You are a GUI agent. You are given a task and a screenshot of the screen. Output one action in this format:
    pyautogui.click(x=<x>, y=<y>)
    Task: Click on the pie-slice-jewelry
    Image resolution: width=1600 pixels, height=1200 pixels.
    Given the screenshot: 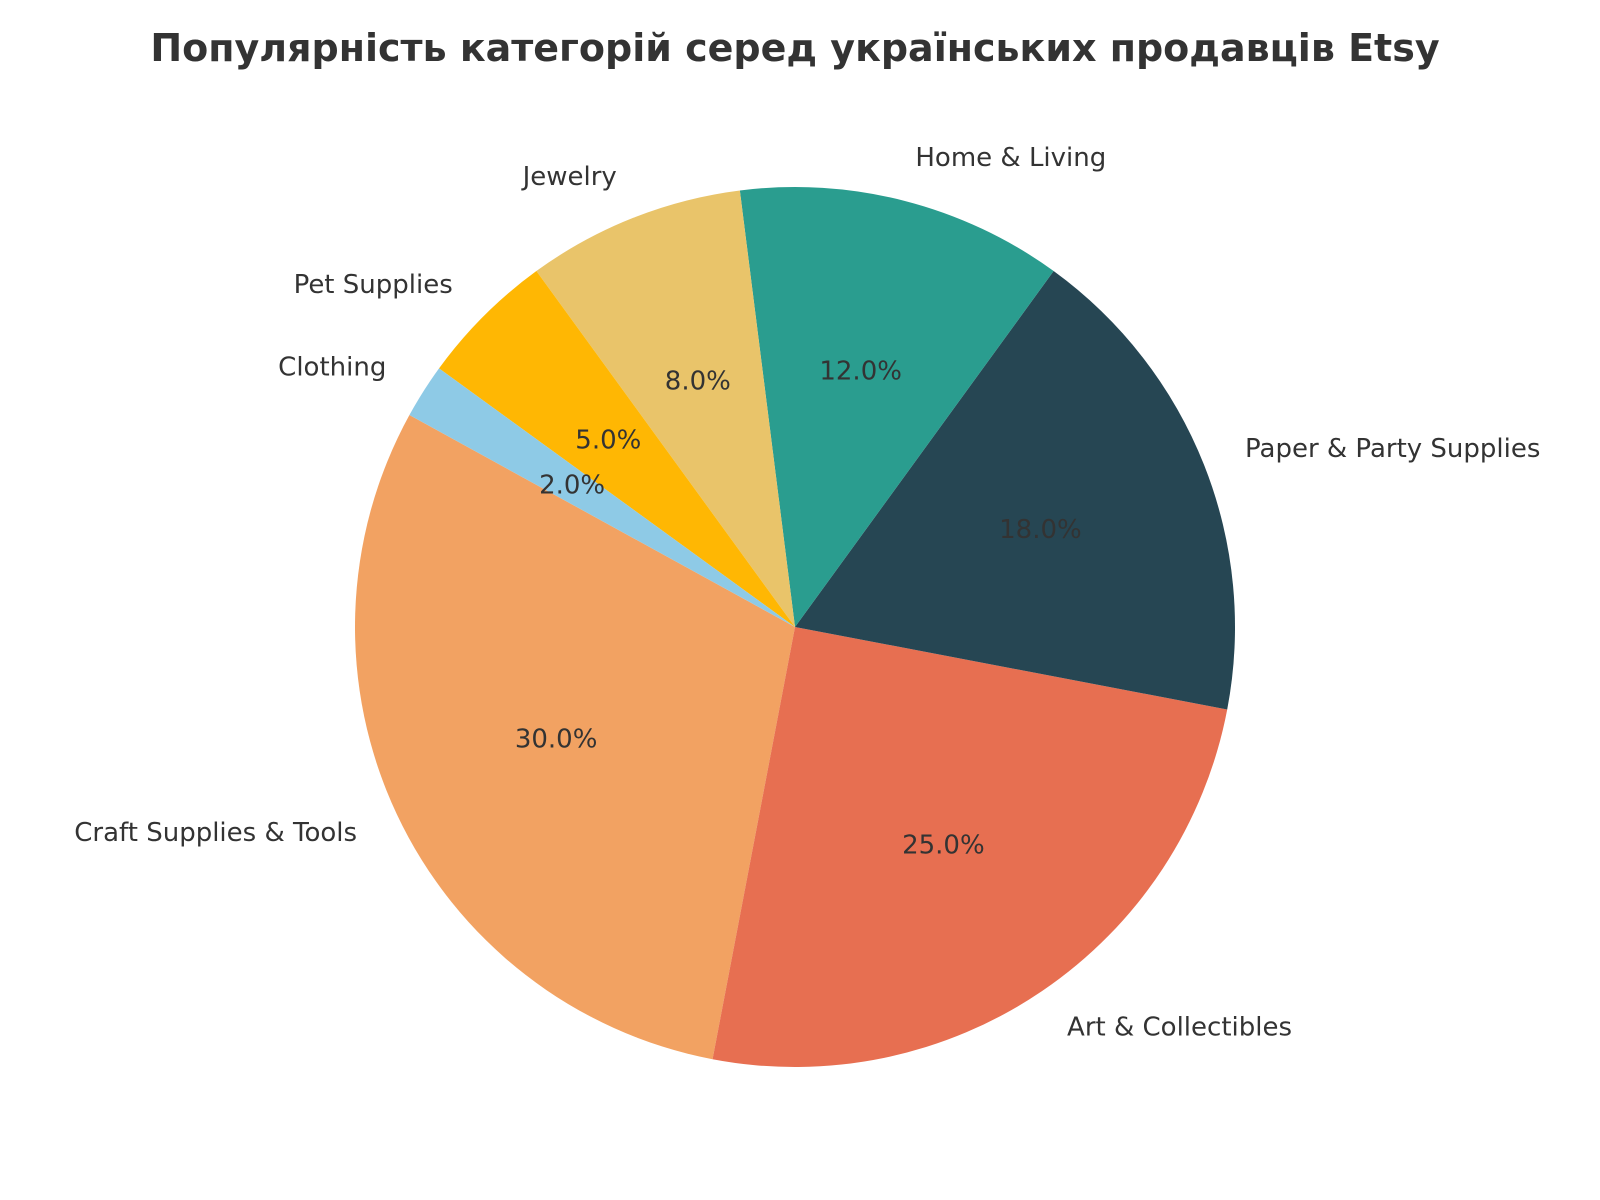 What is the action you would take?
    pyautogui.click(x=665, y=408)
    